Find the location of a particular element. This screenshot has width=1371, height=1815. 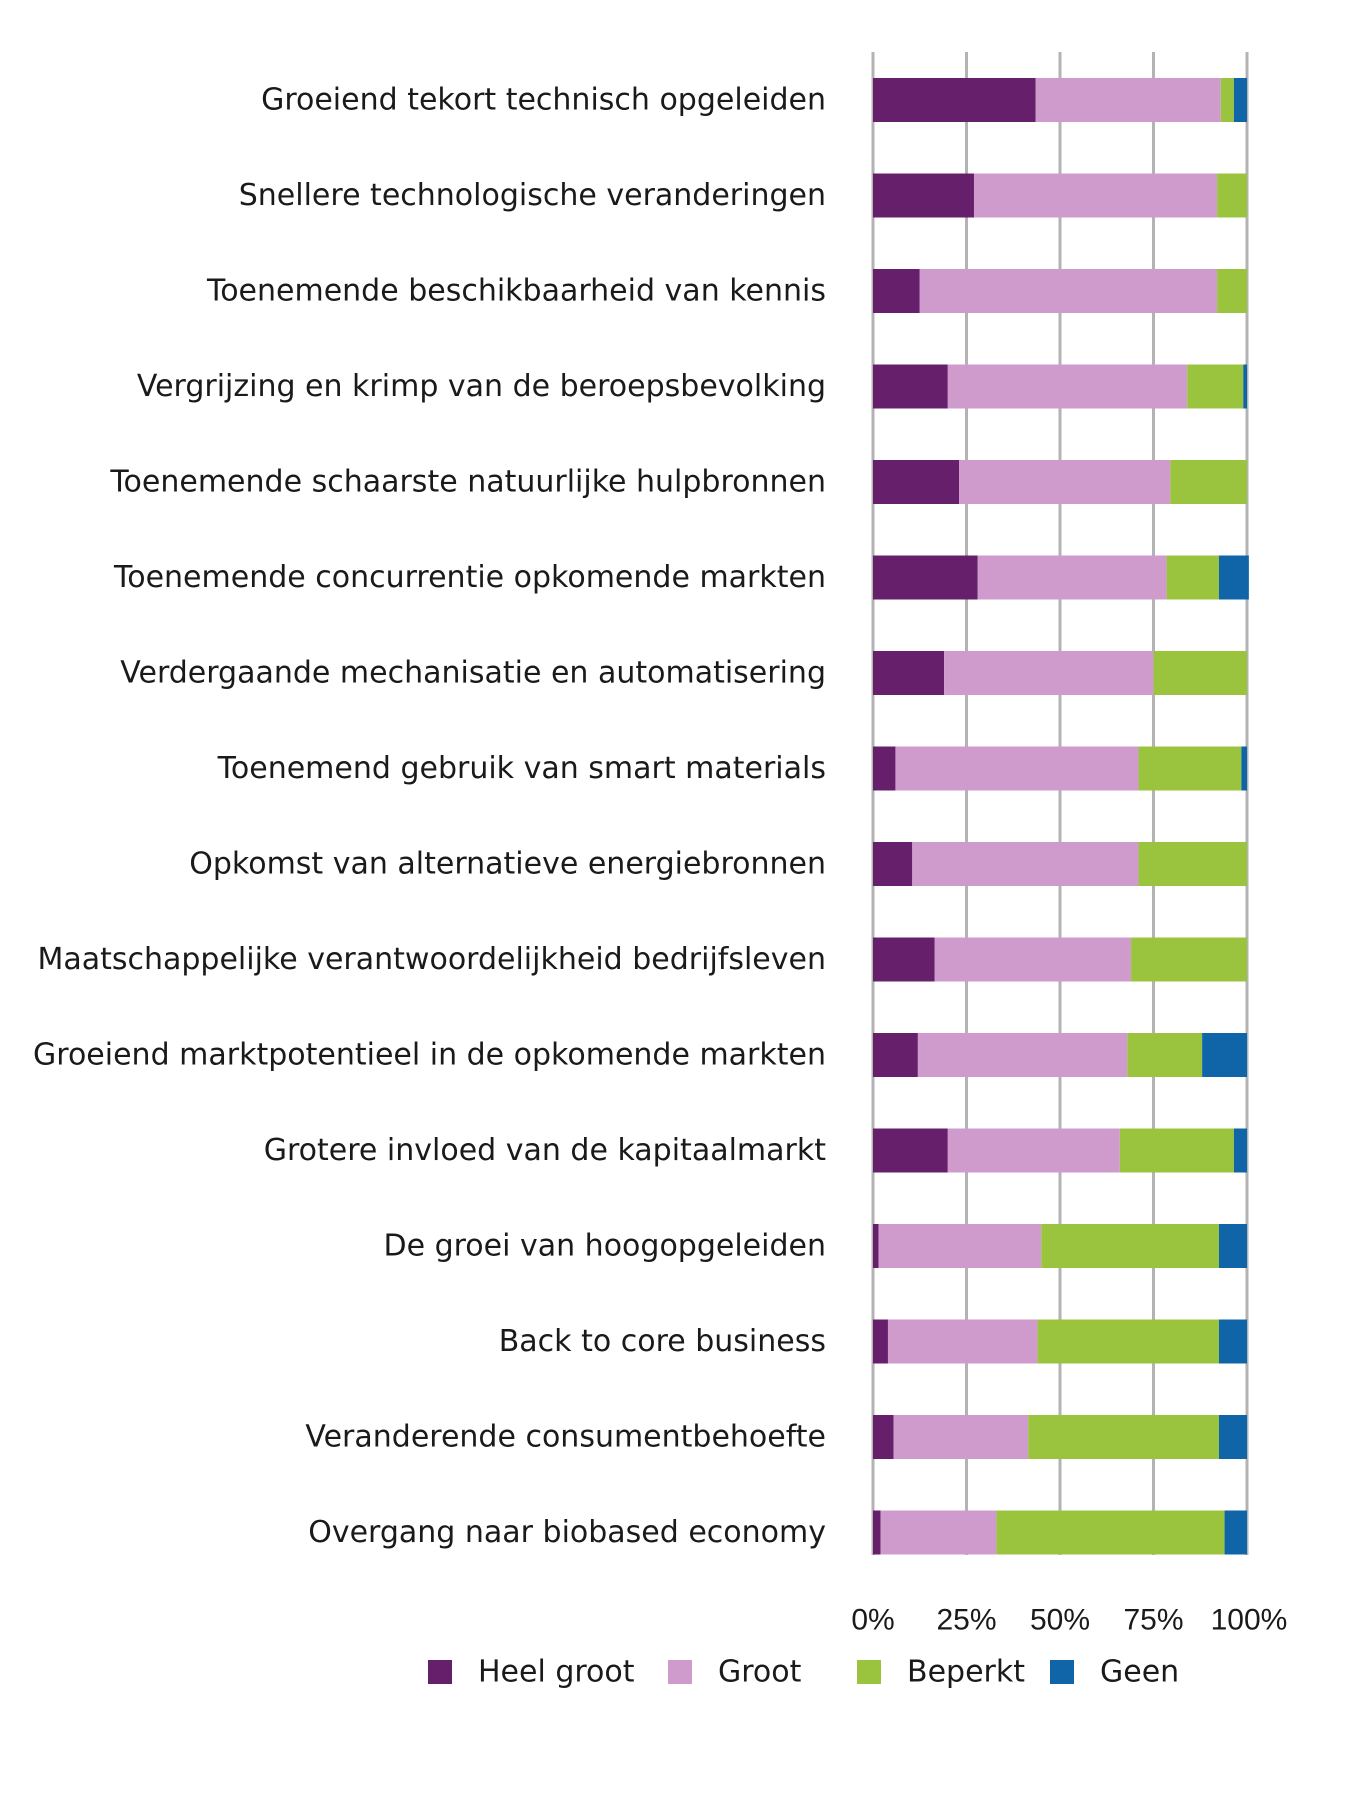

category-label: Toenemend gebruik van smart materials is located at coordinates (521, 768).